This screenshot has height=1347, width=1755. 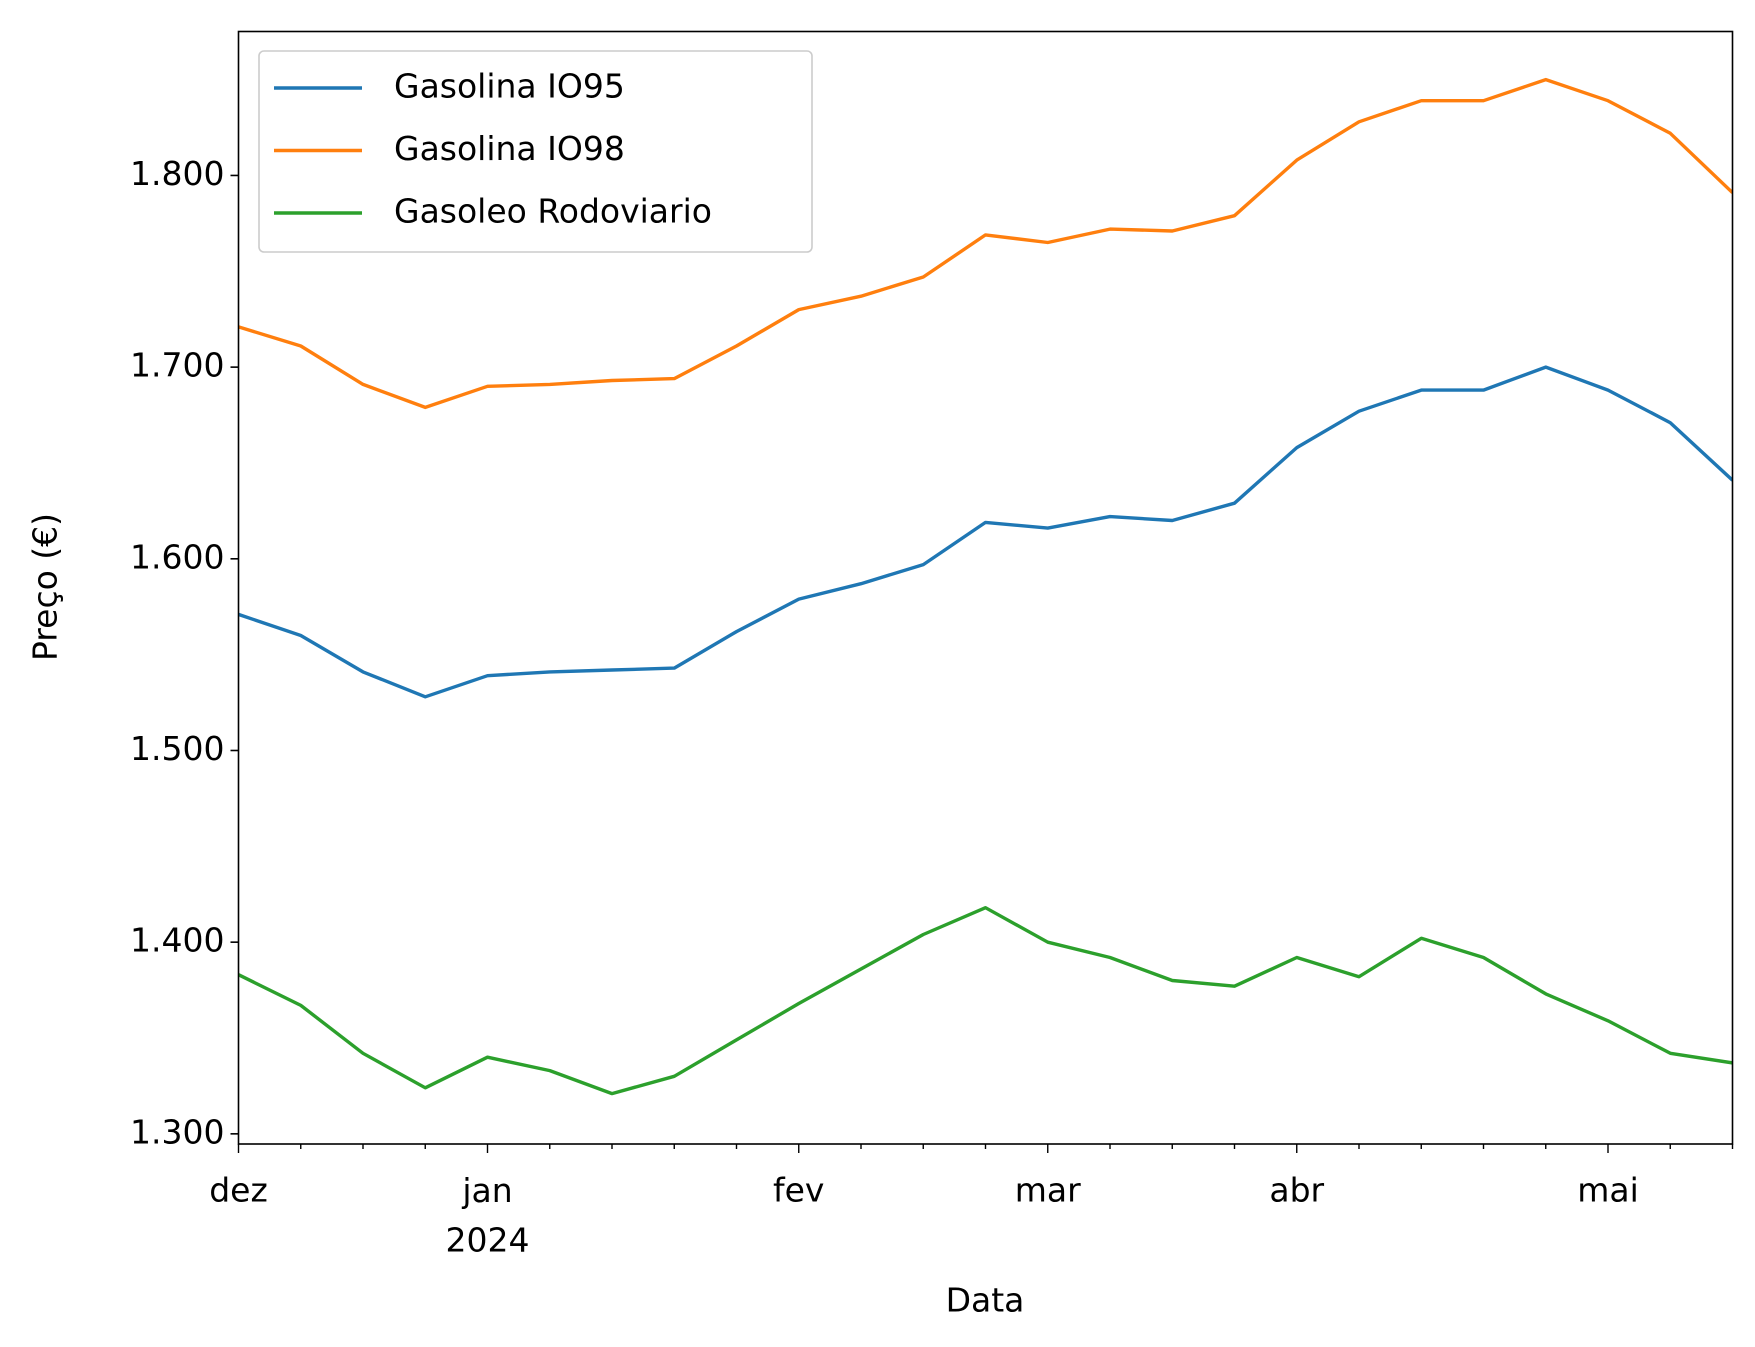 What do you see at coordinates (177, 1131) in the screenshot?
I see `y-tick-label: 1.300` at bounding box center [177, 1131].